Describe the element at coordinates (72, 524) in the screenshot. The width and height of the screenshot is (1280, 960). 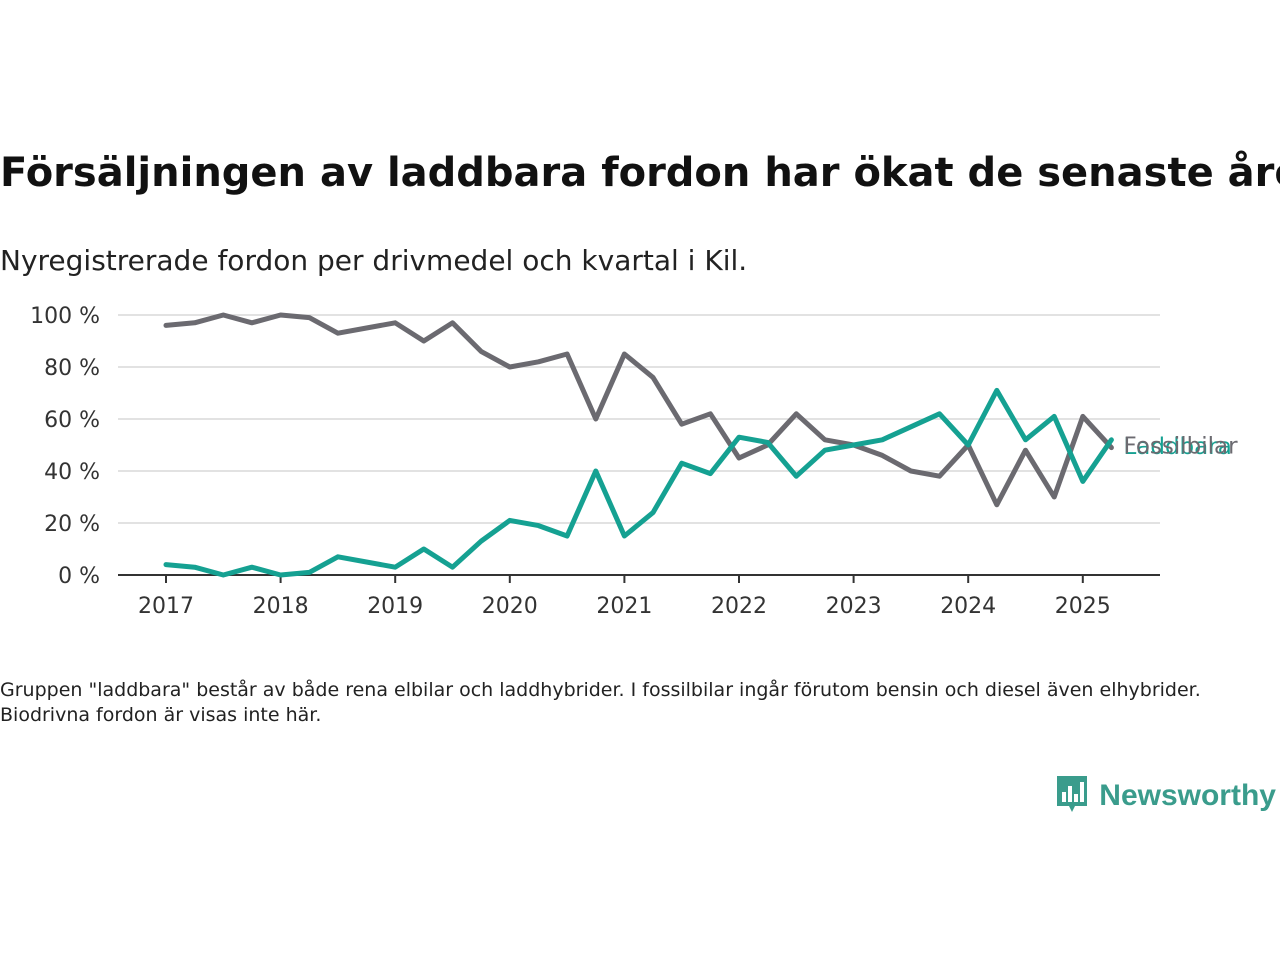
I see `y-tick-label: 20 %` at that location.